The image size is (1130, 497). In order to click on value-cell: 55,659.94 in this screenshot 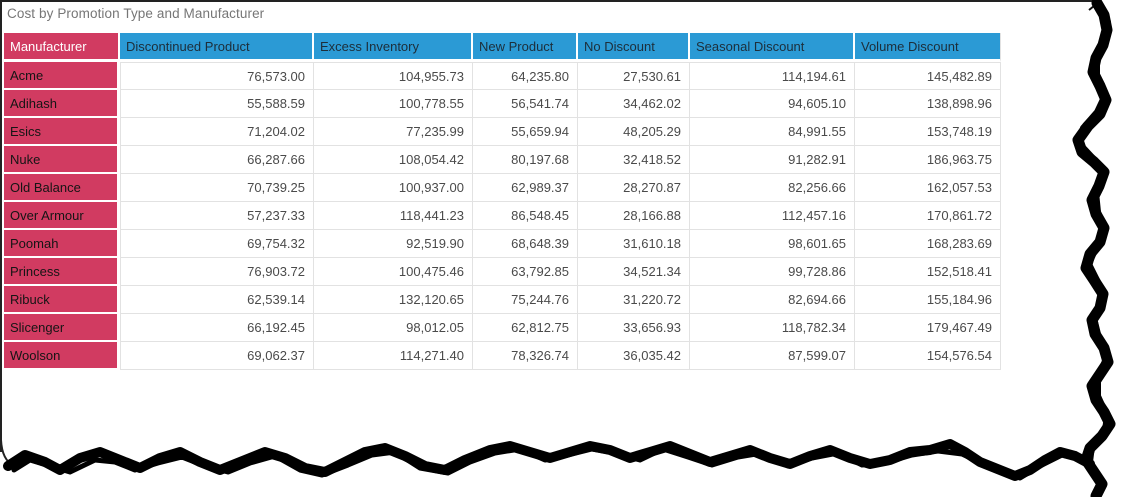, I will do `click(525, 132)`.